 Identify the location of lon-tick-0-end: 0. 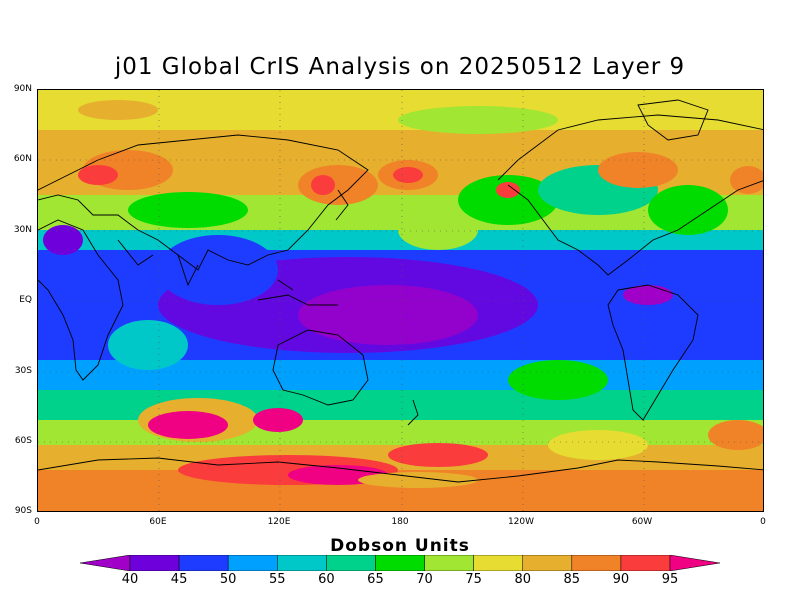
(763, 522).